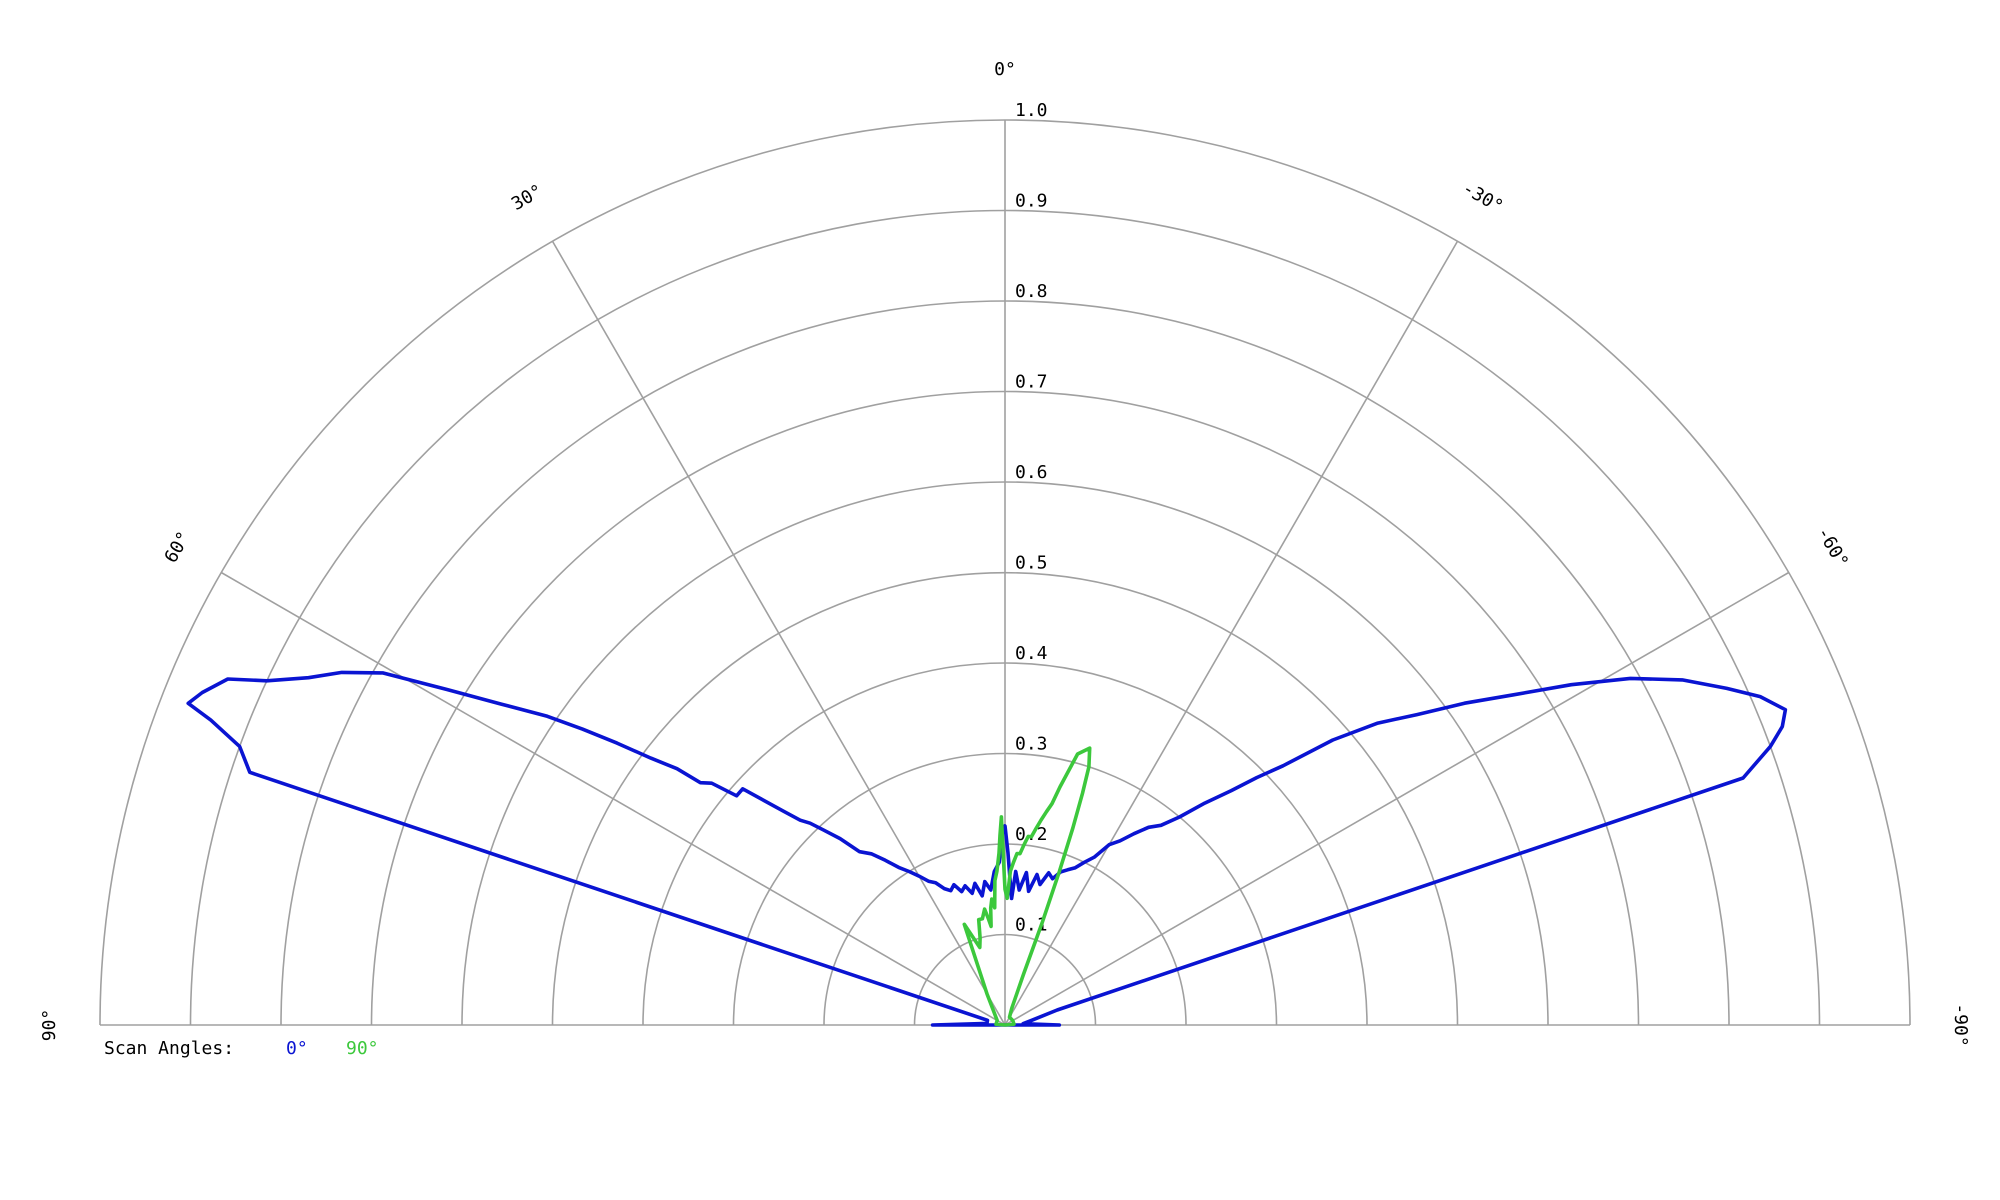 This screenshot has height=1200, width=2000. I want to click on radial-tick-label: 0.4, so click(1031, 653).